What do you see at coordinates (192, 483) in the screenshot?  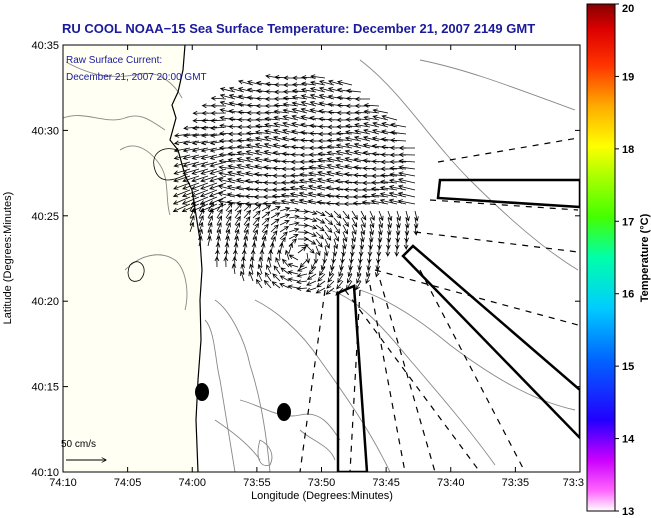 I see `x-tick-label: 74:00` at bounding box center [192, 483].